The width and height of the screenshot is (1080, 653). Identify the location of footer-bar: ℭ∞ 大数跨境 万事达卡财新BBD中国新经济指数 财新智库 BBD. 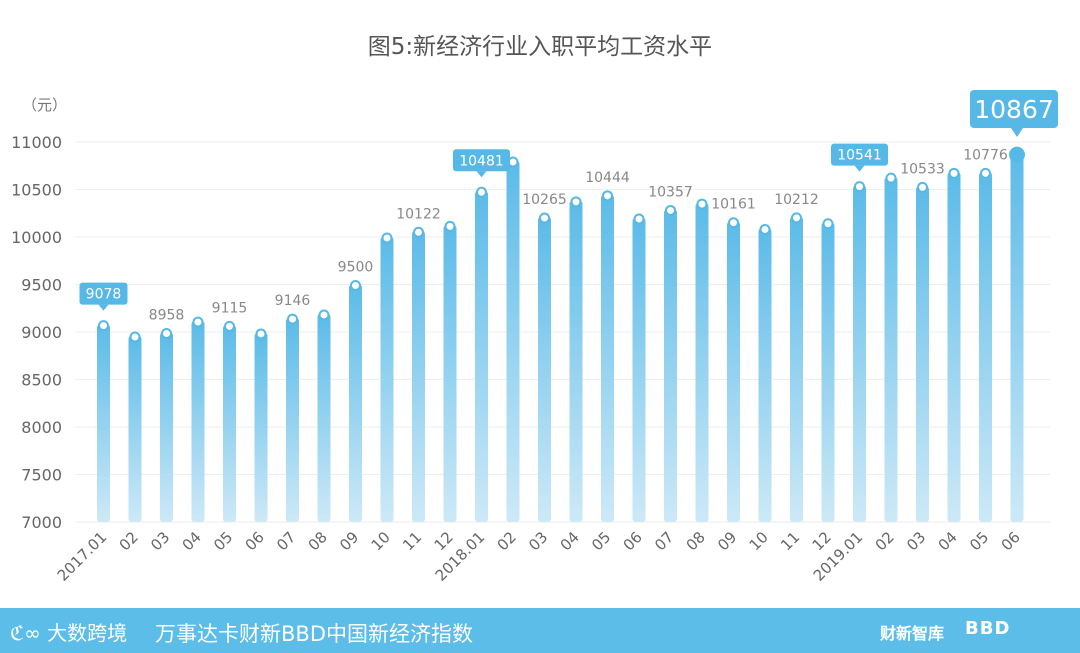
(540, 630).